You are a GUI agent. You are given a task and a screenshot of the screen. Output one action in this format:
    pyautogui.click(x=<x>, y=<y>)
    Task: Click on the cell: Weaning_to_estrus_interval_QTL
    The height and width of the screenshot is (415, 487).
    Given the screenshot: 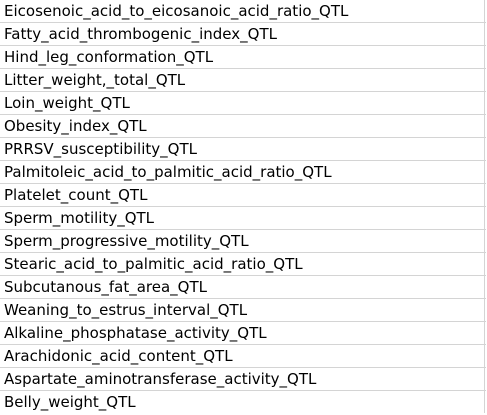 What is the action you would take?
    pyautogui.click(x=242, y=310)
    